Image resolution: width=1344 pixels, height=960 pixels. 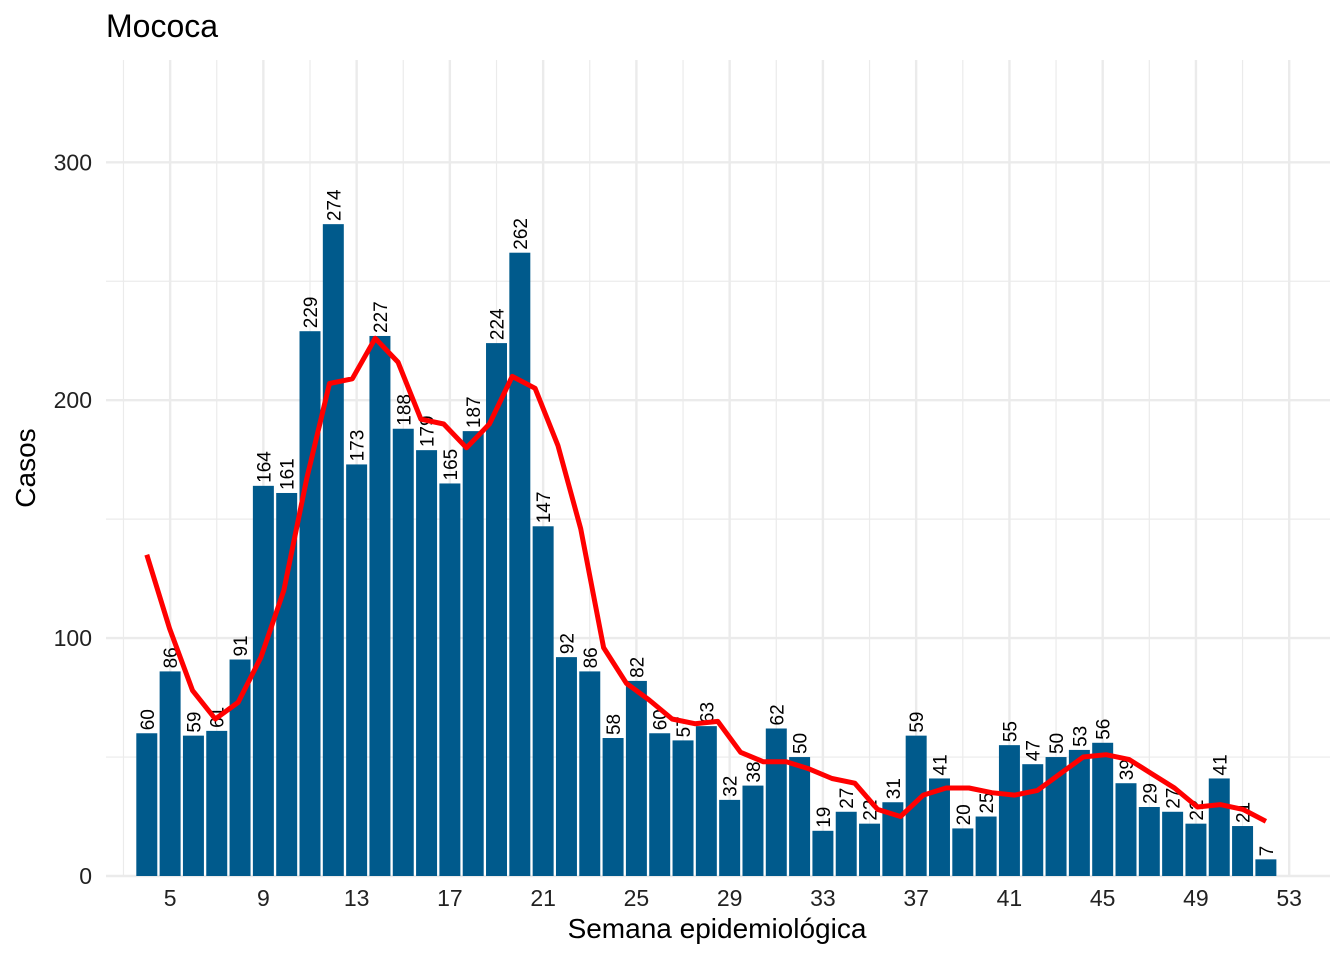 What do you see at coordinates (1010, 898) in the screenshot?
I see `x-tick-label: 41` at bounding box center [1010, 898].